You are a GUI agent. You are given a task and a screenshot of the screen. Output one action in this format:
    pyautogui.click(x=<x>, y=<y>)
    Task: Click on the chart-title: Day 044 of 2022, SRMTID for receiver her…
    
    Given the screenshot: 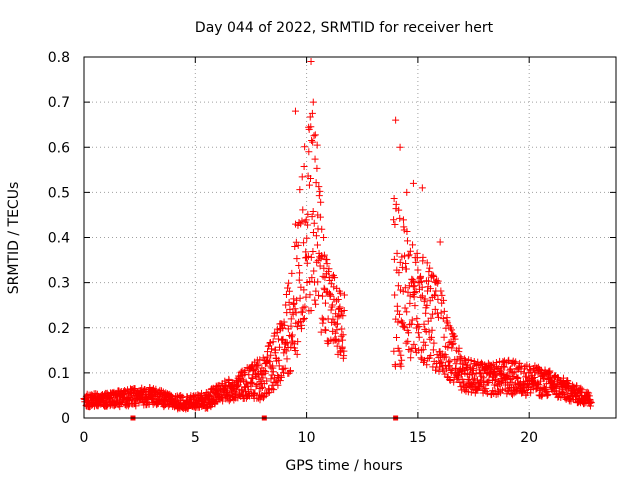 What is the action you would take?
    pyautogui.click(x=344, y=28)
    